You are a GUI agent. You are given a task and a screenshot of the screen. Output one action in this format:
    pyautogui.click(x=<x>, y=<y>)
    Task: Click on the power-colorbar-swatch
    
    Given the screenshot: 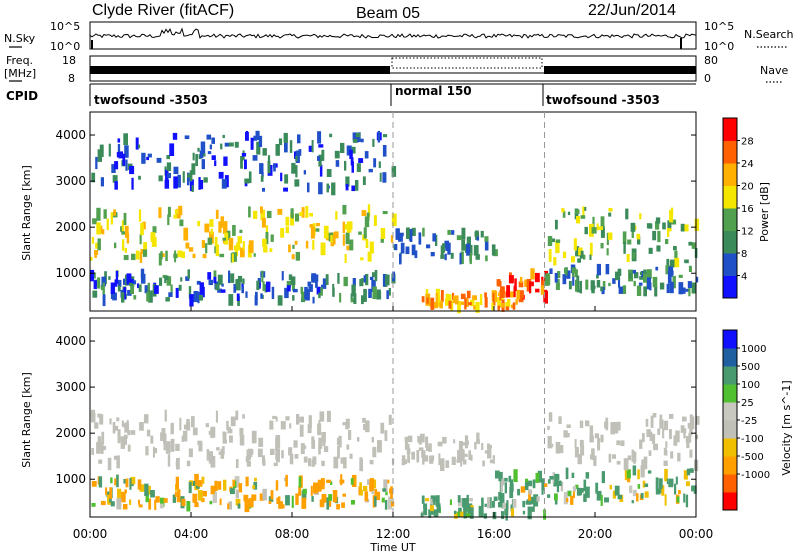 What is the action you would take?
    pyautogui.click(x=730, y=219)
    